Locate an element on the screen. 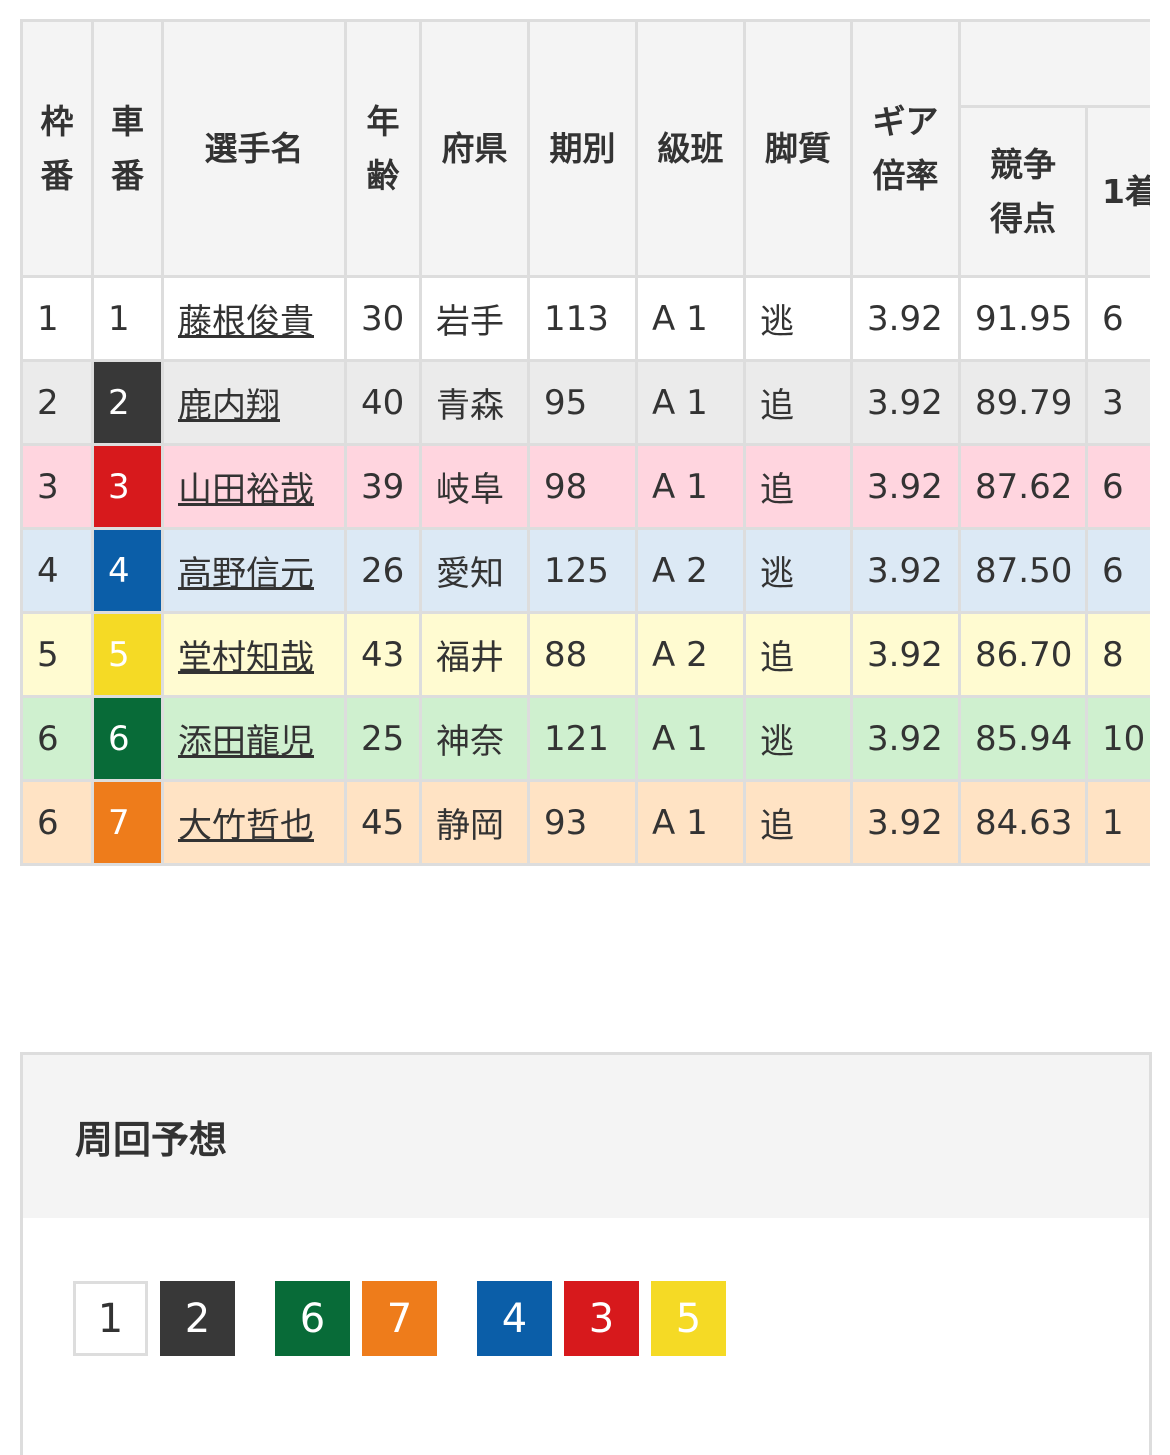  cell-age: 25 is located at coordinates (383, 738).